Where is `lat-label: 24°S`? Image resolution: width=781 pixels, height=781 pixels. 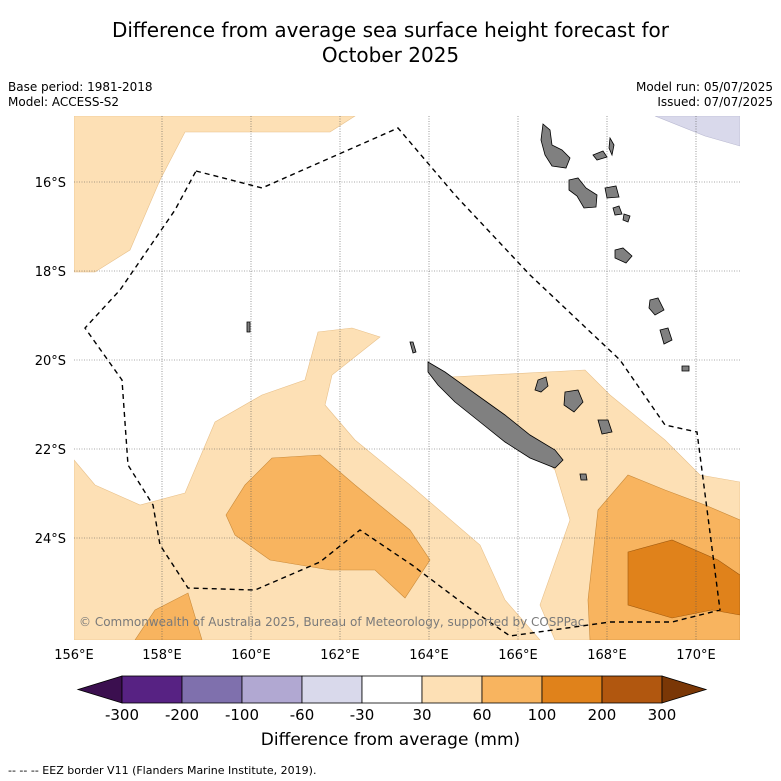
lat-label: 24°S is located at coordinates (50, 539).